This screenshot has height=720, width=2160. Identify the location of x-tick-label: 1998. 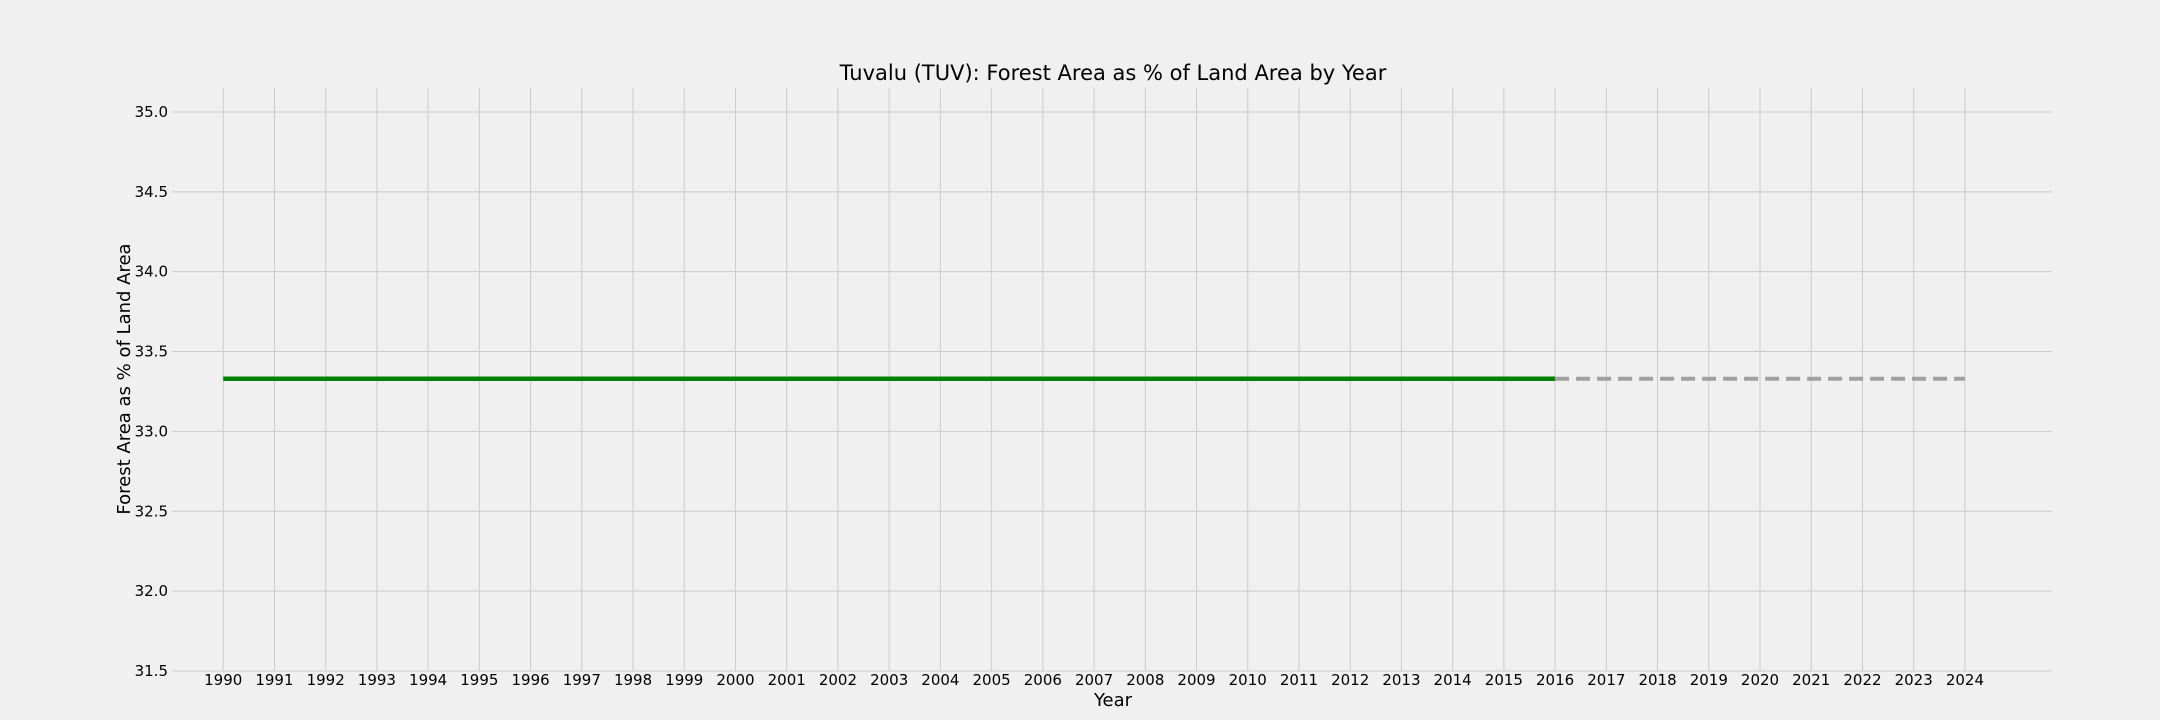
(633, 680).